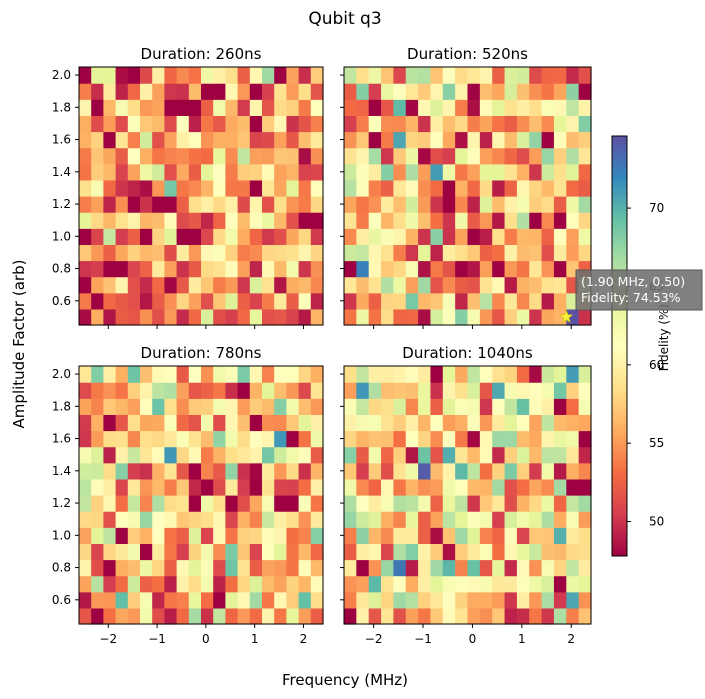 This screenshot has width=705, height=699. Describe the element at coordinates (61, 301) in the screenshot. I see `y-tick-label: 0.6` at that location.